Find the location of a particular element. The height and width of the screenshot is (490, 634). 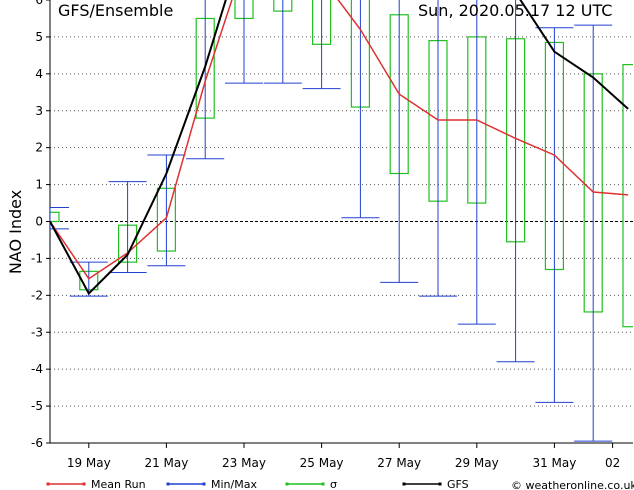

x-tick-label: 25 May is located at coordinates (322, 463).